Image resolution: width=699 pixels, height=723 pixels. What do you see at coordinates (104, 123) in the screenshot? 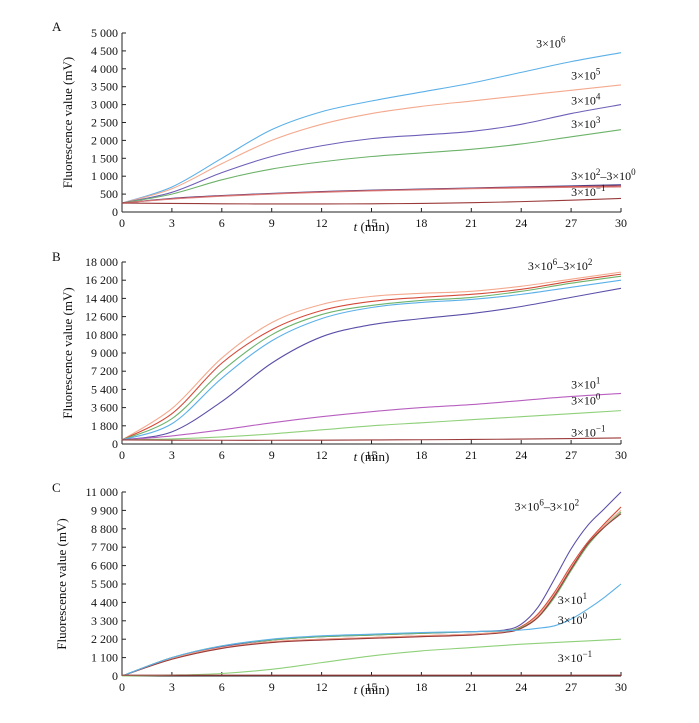
I see `y-tick-label: 2 500` at bounding box center [104, 123].